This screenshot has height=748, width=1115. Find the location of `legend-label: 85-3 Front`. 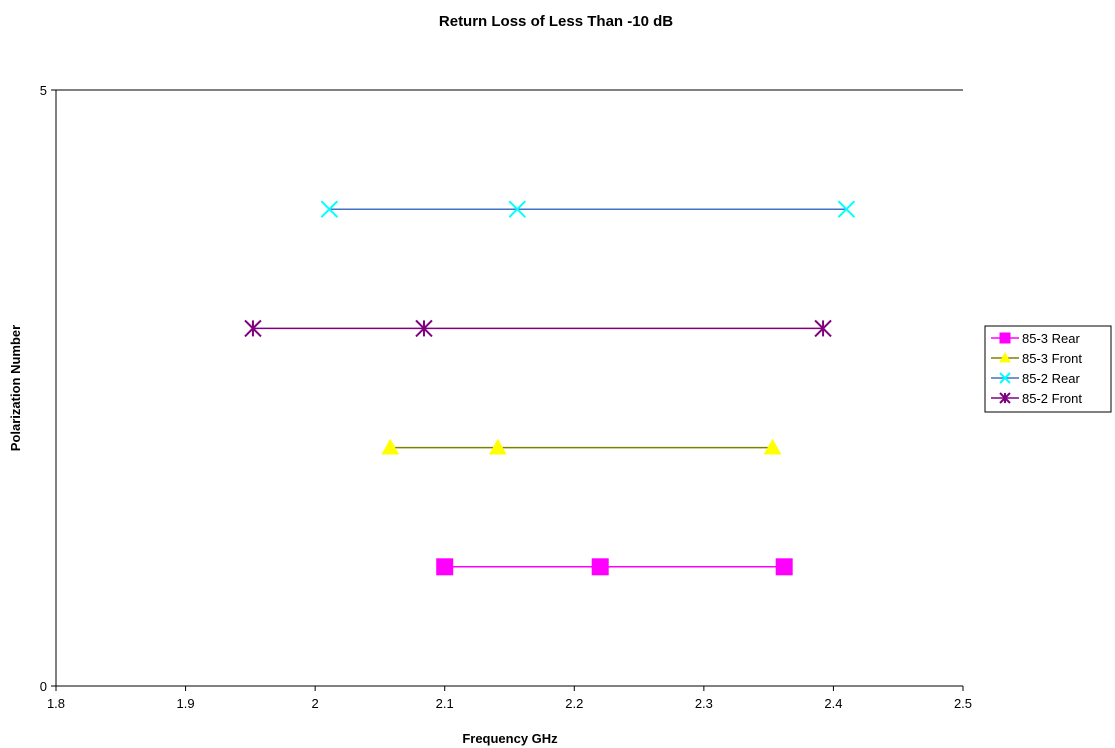

legend-label: 85-3 Front is located at coordinates (1052, 358).